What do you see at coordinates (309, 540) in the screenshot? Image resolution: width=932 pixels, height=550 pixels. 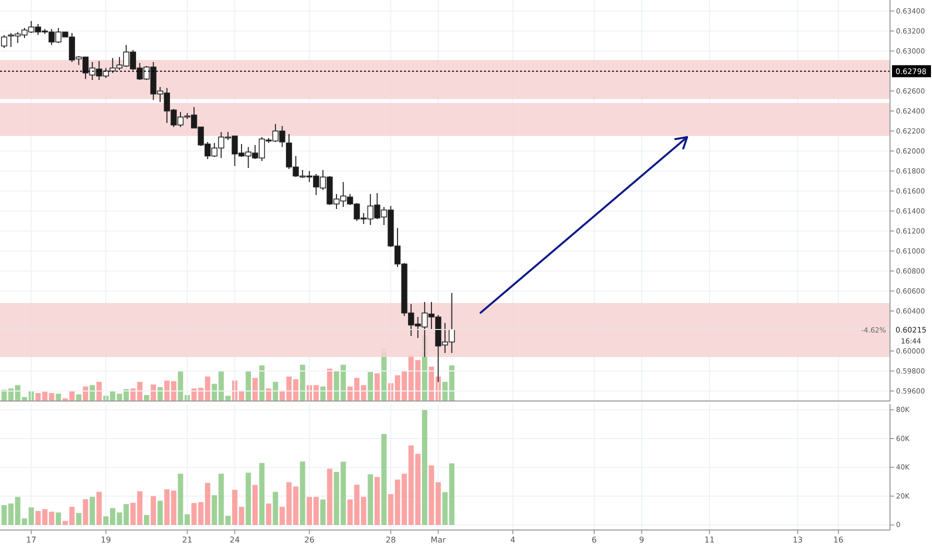 I see `x-tick-label: 26` at bounding box center [309, 540].